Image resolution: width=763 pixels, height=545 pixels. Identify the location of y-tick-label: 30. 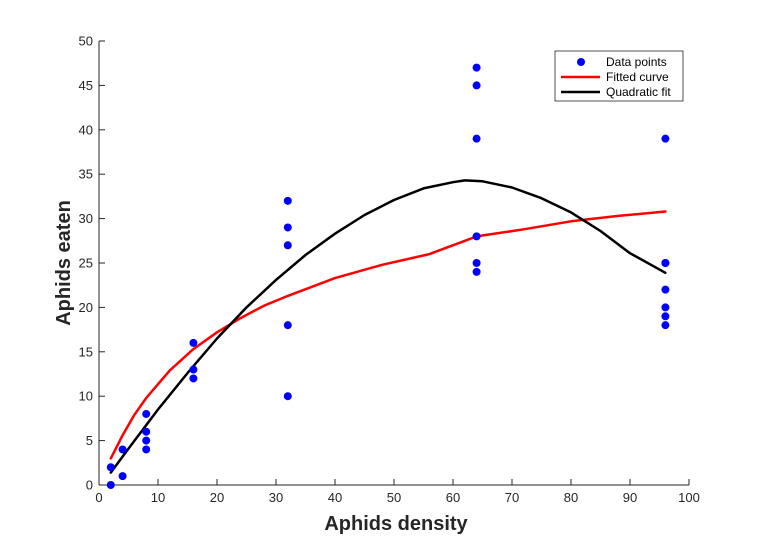
(86, 218).